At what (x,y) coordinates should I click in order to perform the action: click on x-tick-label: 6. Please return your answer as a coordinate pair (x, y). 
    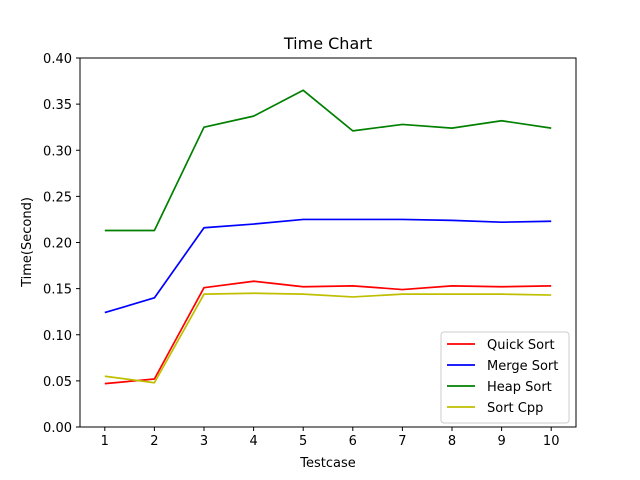
    Looking at the image, I should click on (353, 441).